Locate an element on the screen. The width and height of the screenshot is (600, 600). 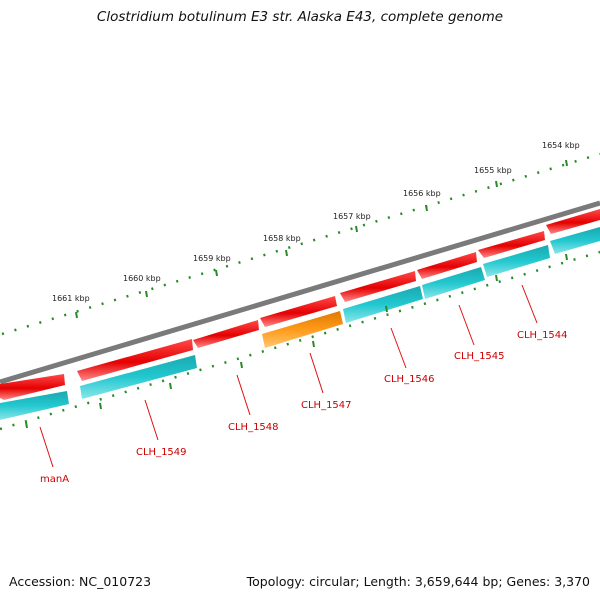
gene-label-clh-1545: CLH_1545 is located at coordinates (479, 356).